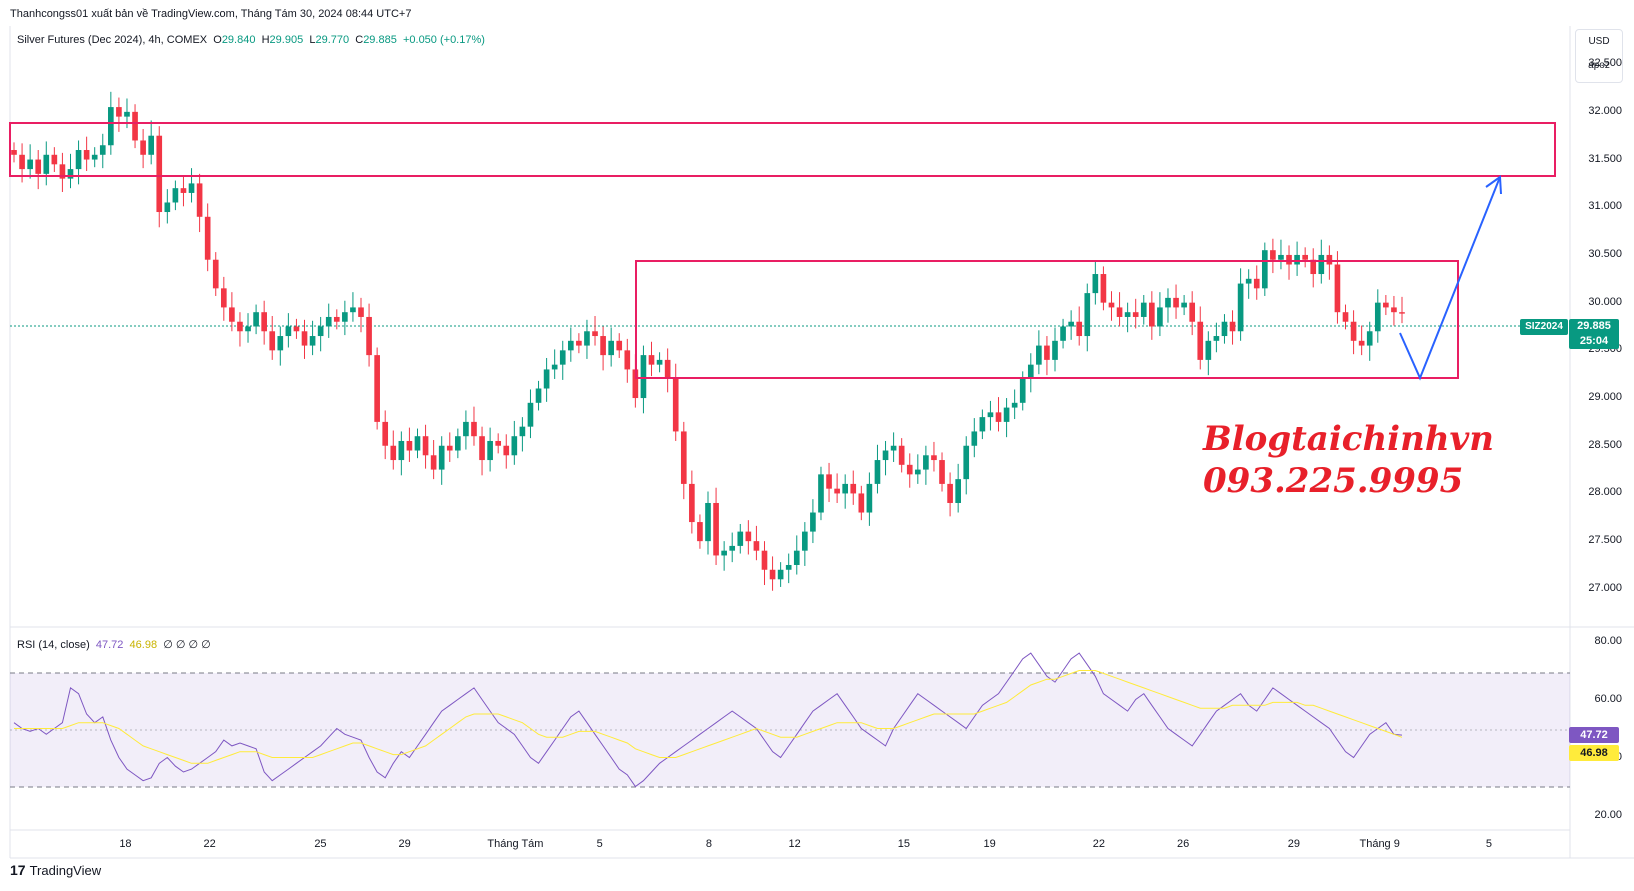 The height and width of the screenshot is (891, 1634). What do you see at coordinates (1605, 253) in the screenshot?
I see `price-tick-label: 30.500` at bounding box center [1605, 253].